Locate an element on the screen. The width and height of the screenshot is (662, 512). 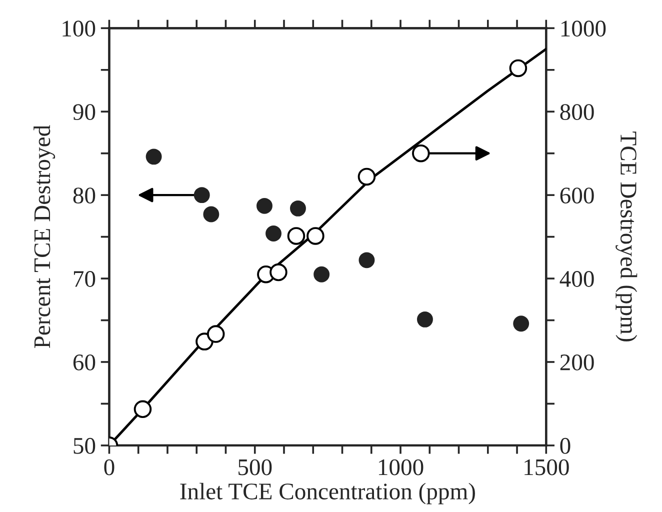
y2-tick-label: 0 is located at coordinates (565, 446).